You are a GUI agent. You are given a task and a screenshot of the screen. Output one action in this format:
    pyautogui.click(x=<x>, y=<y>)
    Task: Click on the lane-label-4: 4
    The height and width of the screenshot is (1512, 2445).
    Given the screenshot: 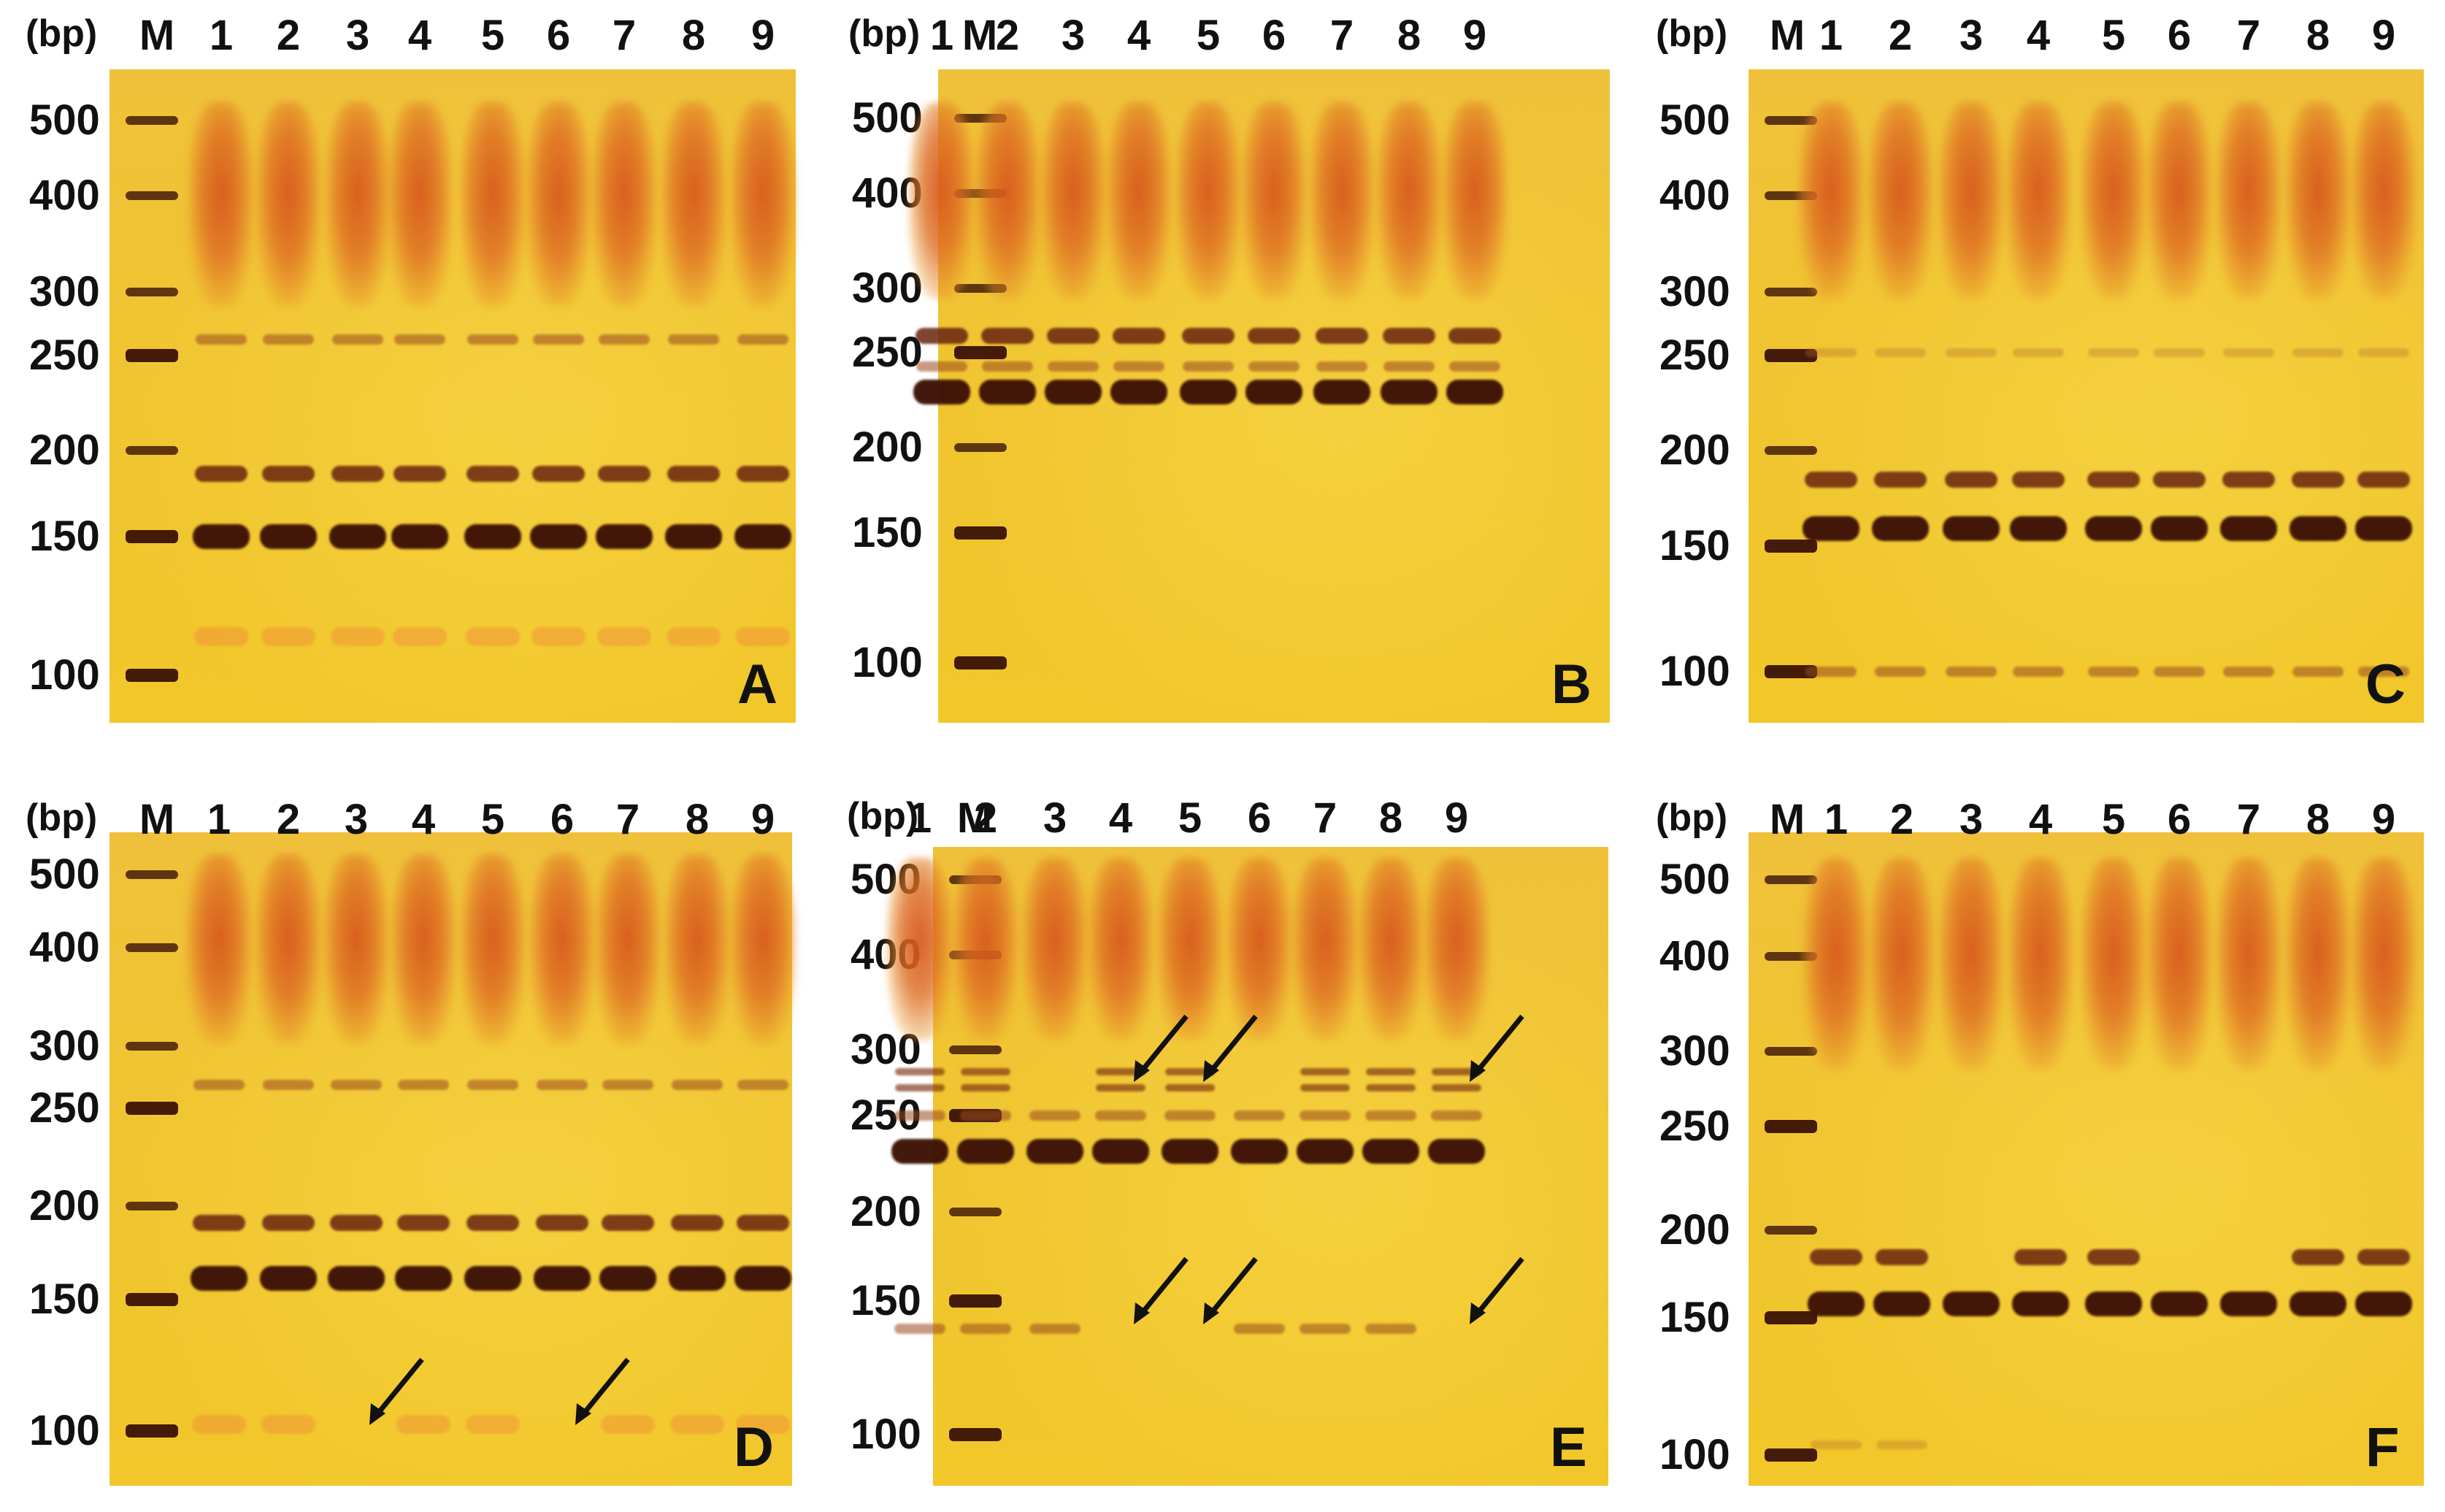 What is the action you would take?
    pyautogui.click(x=1120, y=818)
    